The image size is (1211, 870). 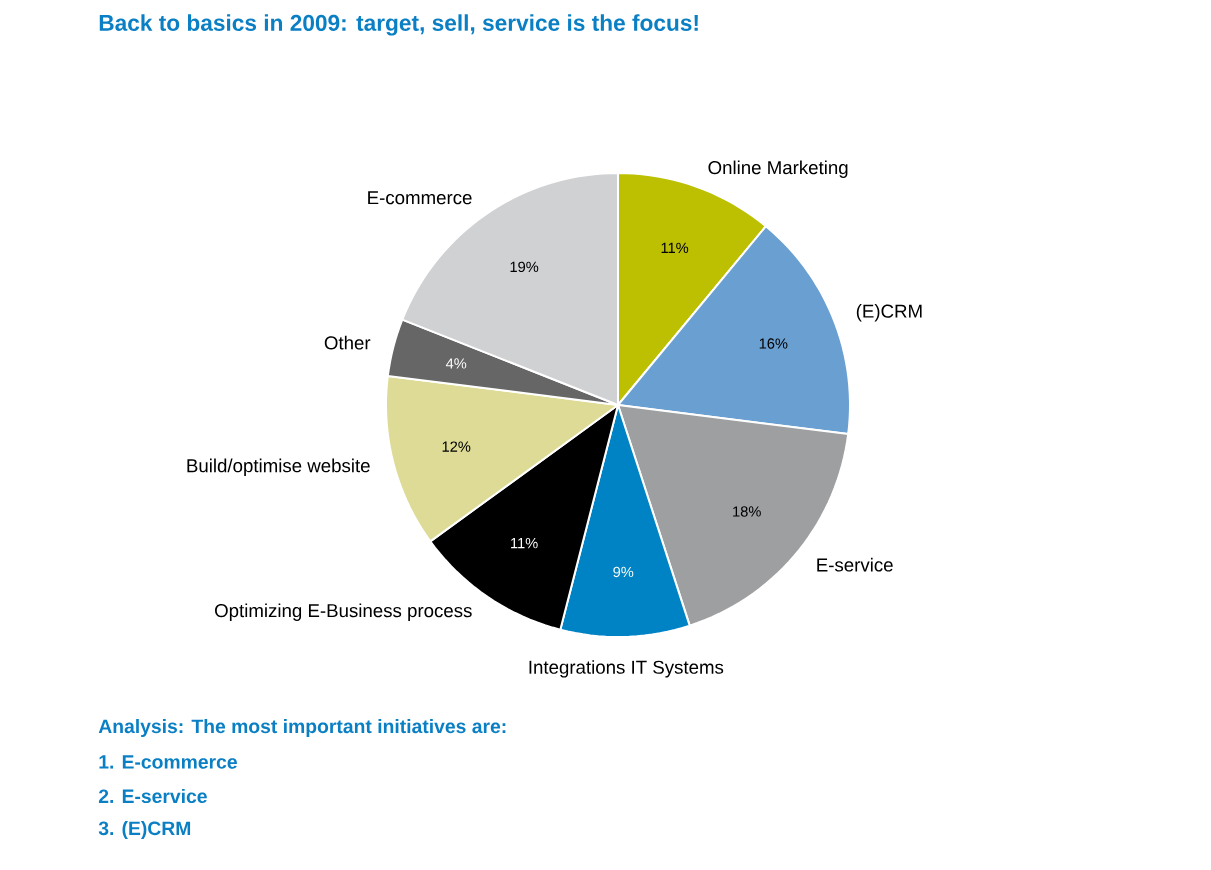 What do you see at coordinates (524, 267) in the screenshot?
I see `data-label: 19%` at bounding box center [524, 267].